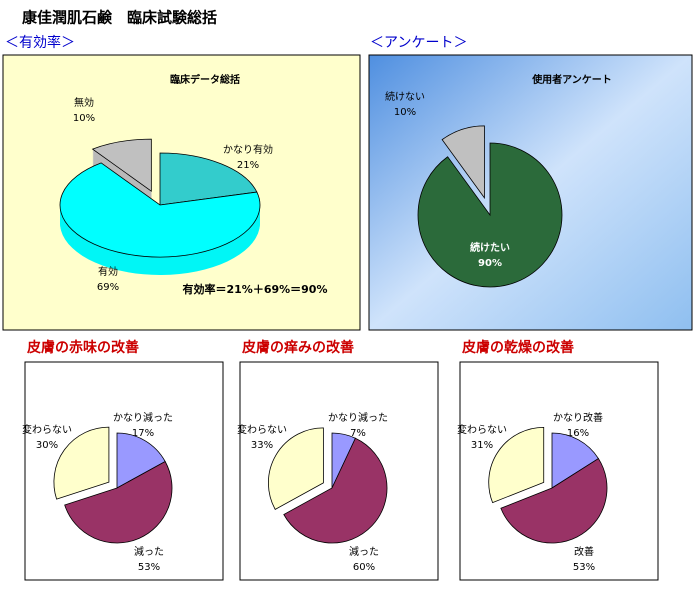  What do you see at coordinates (262, 445) in the screenshot?
I see `slice-value-label: 33%` at bounding box center [262, 445].